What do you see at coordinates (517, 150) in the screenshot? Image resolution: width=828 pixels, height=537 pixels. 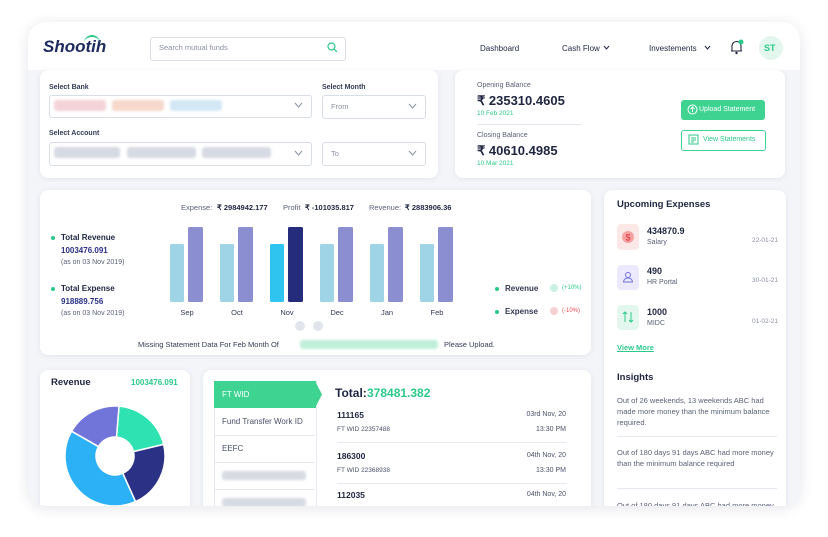 I see `balance-value: ₹ 40610.4985` at bounding box center [517, 150].